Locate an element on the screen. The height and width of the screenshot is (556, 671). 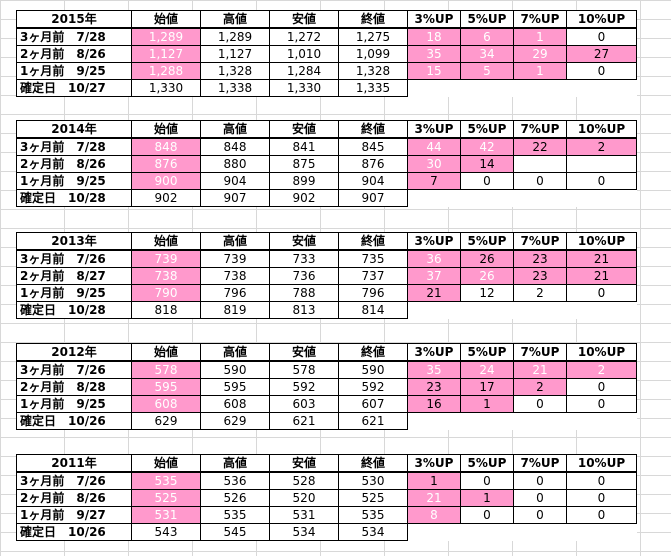
value-cell: 904 is located at coordinates (373, 181).